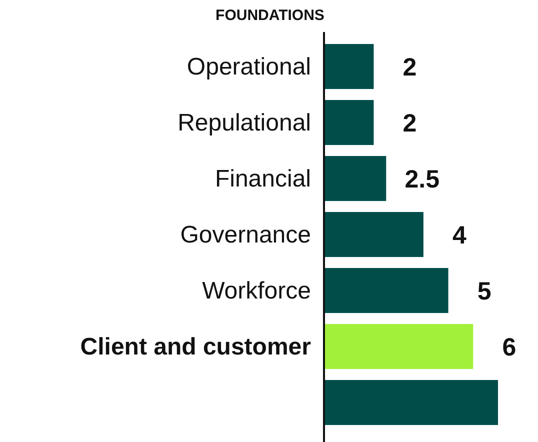  I want to click on y-tick-label: Workforce, so click(256, 291).